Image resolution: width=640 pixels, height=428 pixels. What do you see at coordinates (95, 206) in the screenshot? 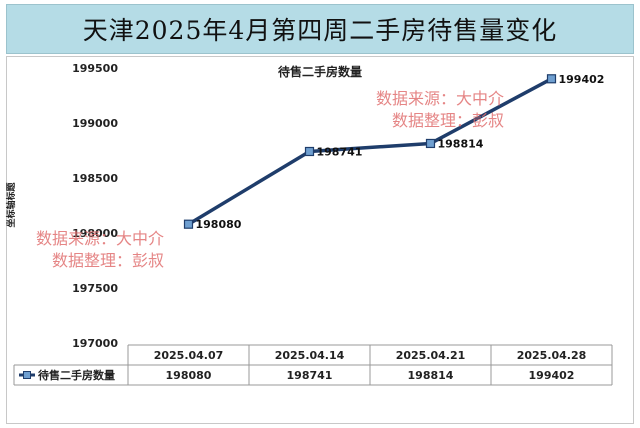
I see `y-axis-ticks: 197000 197500 198000 198500 199000 199500` at bounding box center [95, 206].